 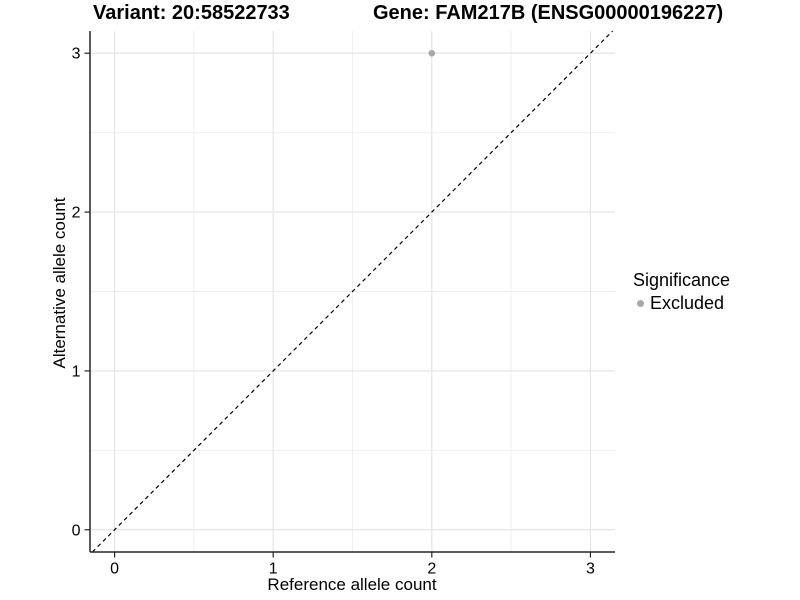 I want to click on excluded-point-icon, so click(x=640, y=303).